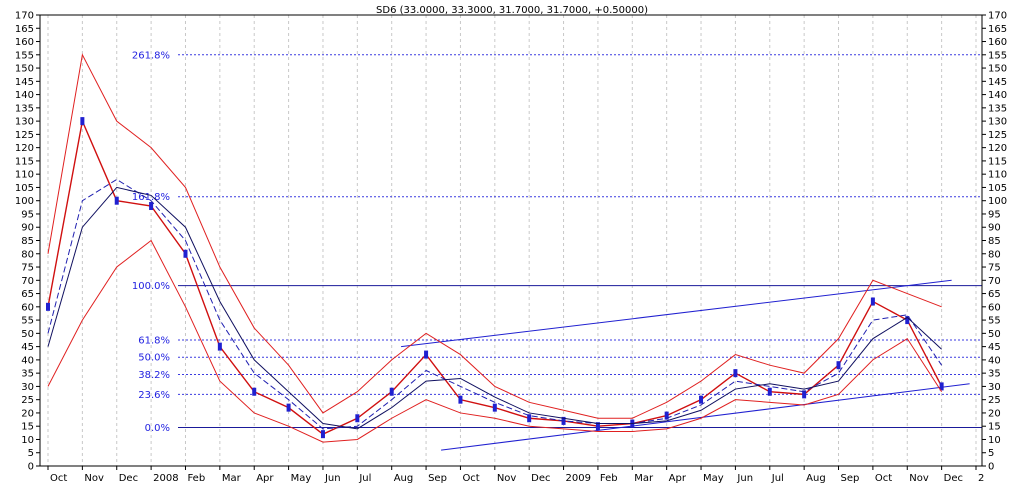 The height and width of the screenshot is (490, 1023). Describe the element at coordinates (151, 286) in the screenshot. I see `fib-label: 100.0%` at that location.